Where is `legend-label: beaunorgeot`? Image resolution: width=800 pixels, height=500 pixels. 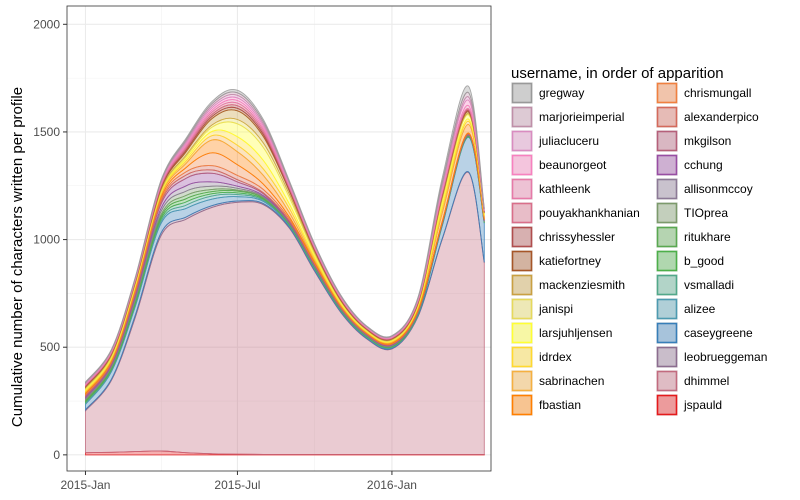
legend-label: beaunorgeot is located at coordinates (573, 165).